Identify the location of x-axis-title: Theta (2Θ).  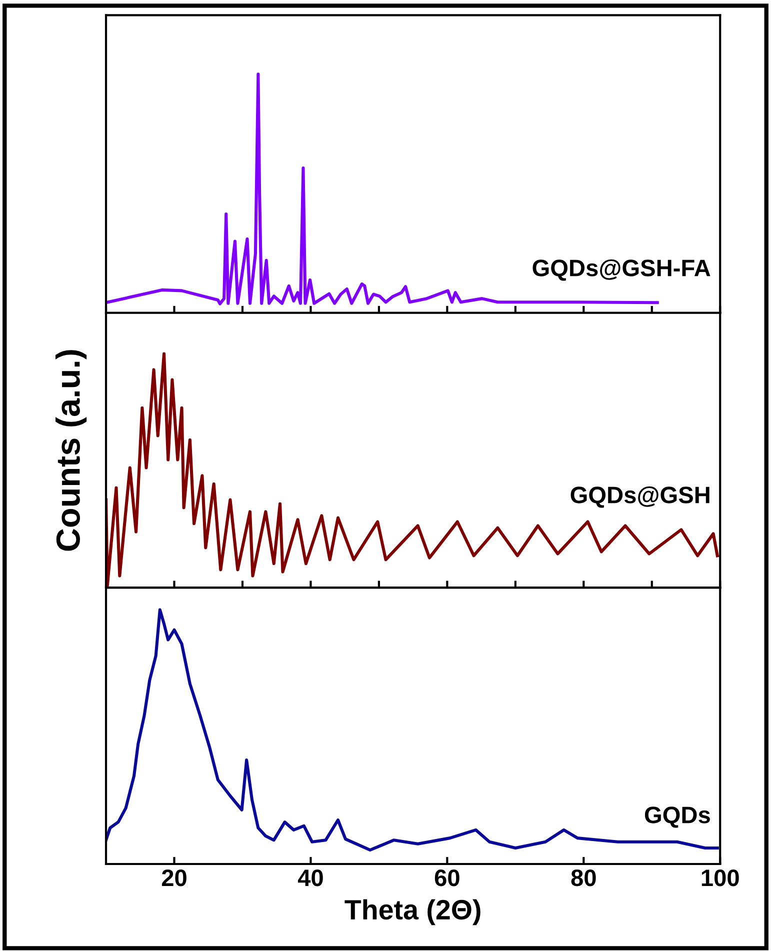
(412, 912).